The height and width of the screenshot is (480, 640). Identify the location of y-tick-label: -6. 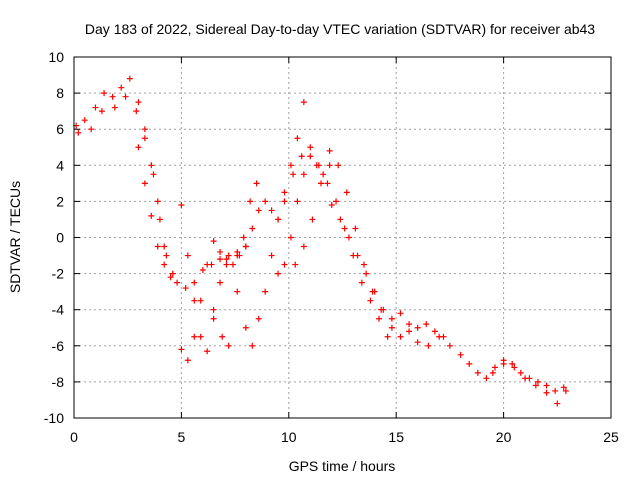
(58, 346).